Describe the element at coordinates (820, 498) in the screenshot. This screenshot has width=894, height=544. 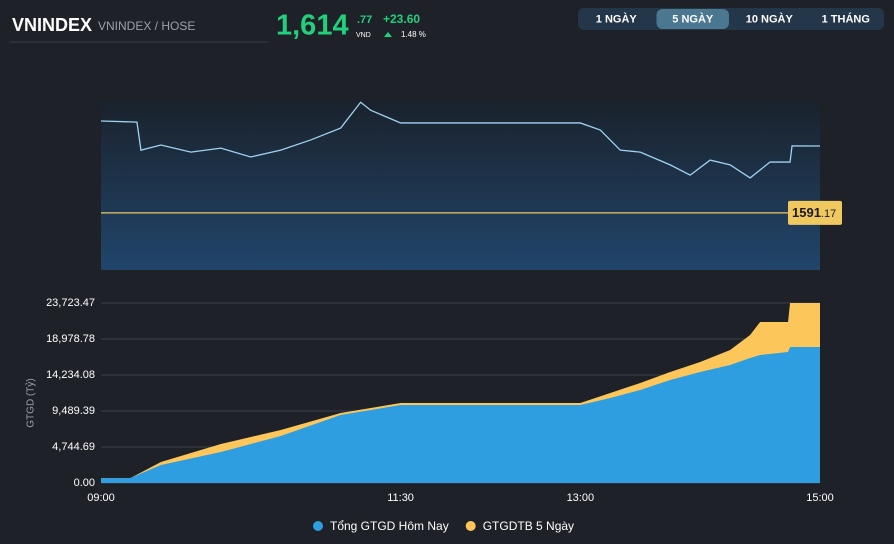
I see `x-tick-label: 15:00` at that location.